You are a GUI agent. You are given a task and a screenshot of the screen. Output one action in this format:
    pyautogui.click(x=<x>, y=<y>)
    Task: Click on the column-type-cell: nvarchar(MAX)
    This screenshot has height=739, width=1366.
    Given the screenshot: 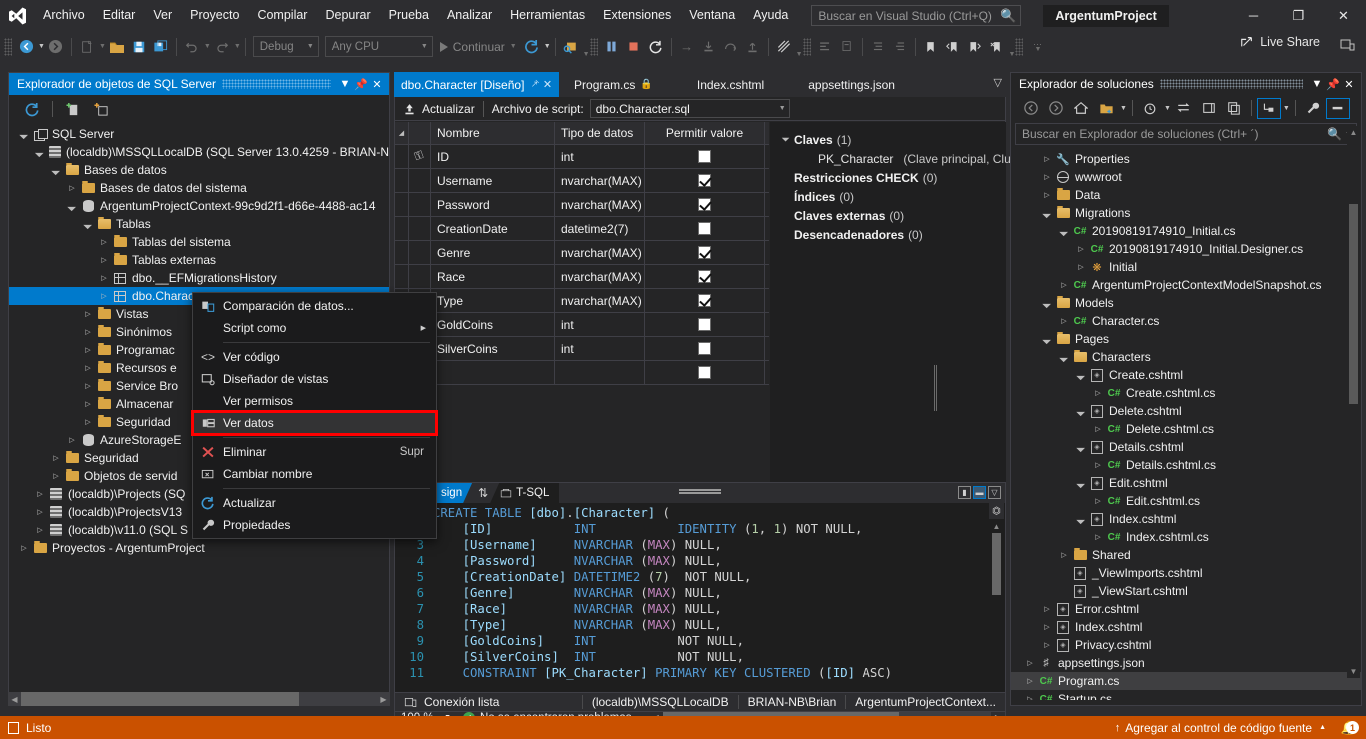 What is the action you would take?
    pyautogui.click(x=600, y=252)
    